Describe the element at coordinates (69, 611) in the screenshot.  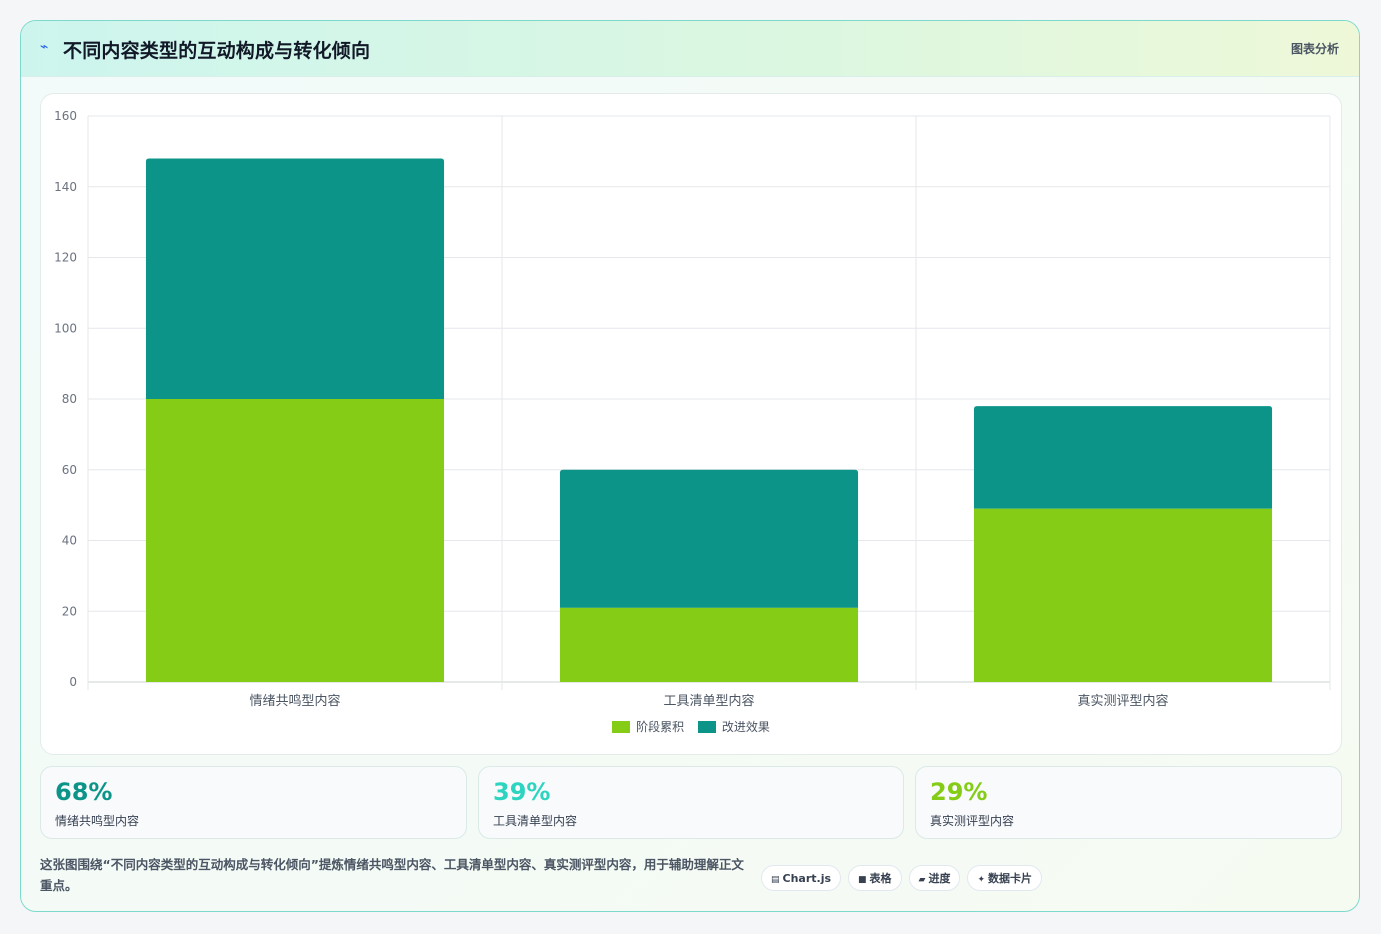
I see `y-tick-label: 20` at that location.